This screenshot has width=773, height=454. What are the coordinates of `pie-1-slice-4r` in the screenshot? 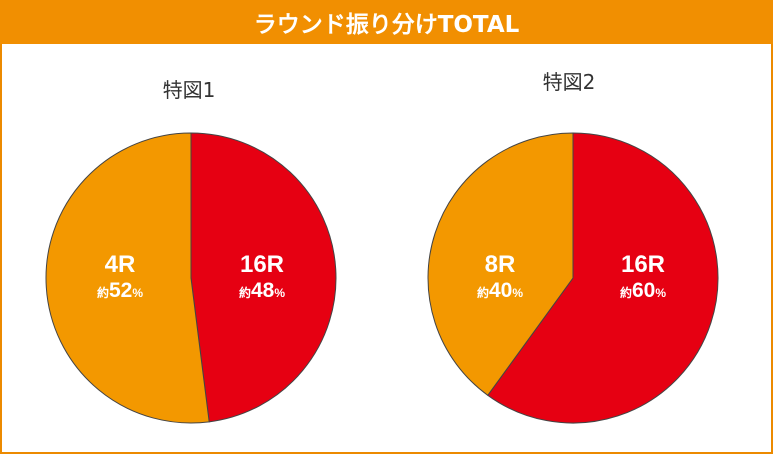 It's located at (127, 278).